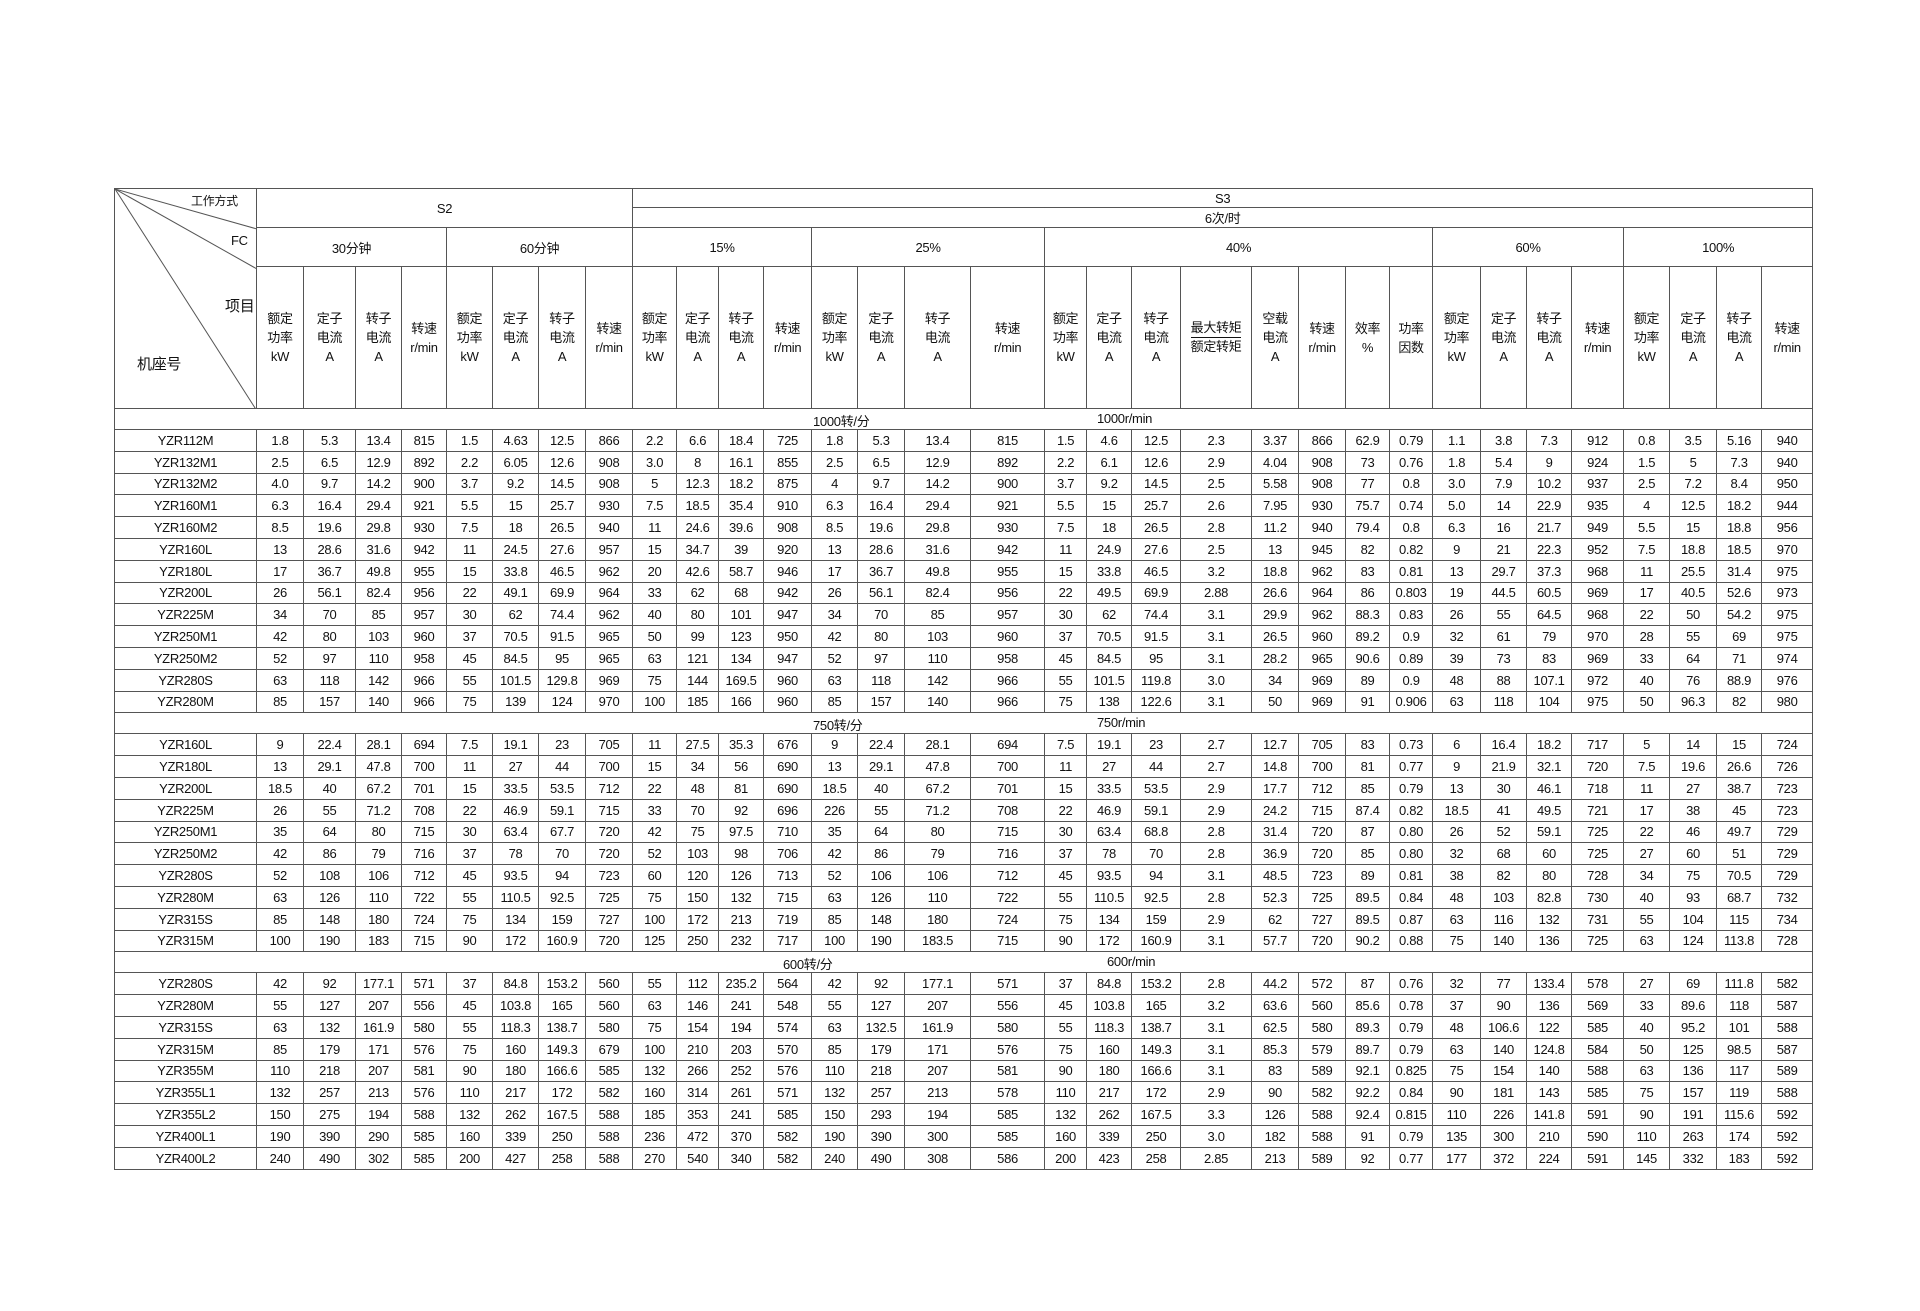 The image size is (1920, 1311). Describe the element at coordinates (881, 854) in the screenshot. I see `value-cell: 86` at that location.